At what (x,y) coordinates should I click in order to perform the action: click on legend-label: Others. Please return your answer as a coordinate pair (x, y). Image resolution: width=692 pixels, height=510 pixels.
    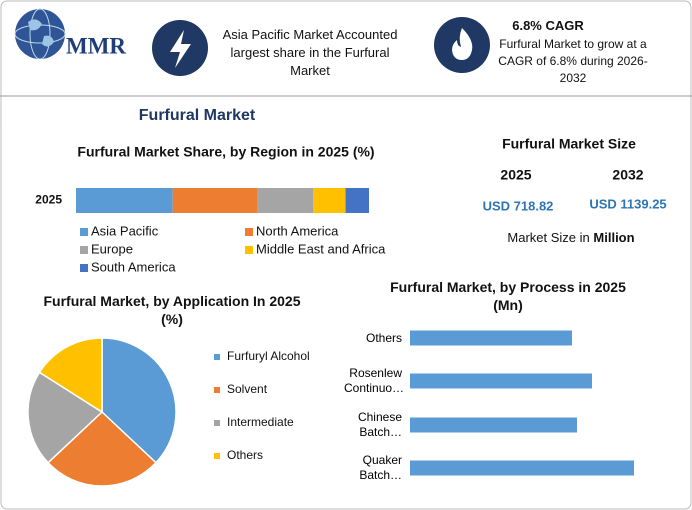
    Looking at the image, I should click on (245, 455).